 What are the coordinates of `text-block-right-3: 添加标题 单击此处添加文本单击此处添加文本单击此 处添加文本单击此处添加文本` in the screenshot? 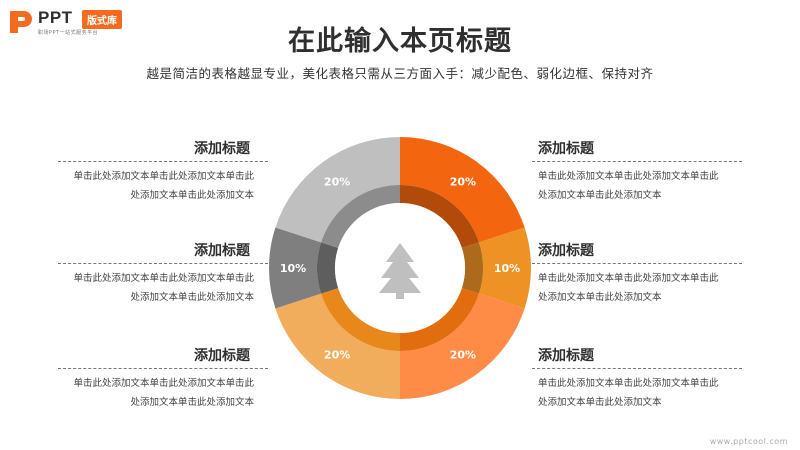 It's located at (637, 378).